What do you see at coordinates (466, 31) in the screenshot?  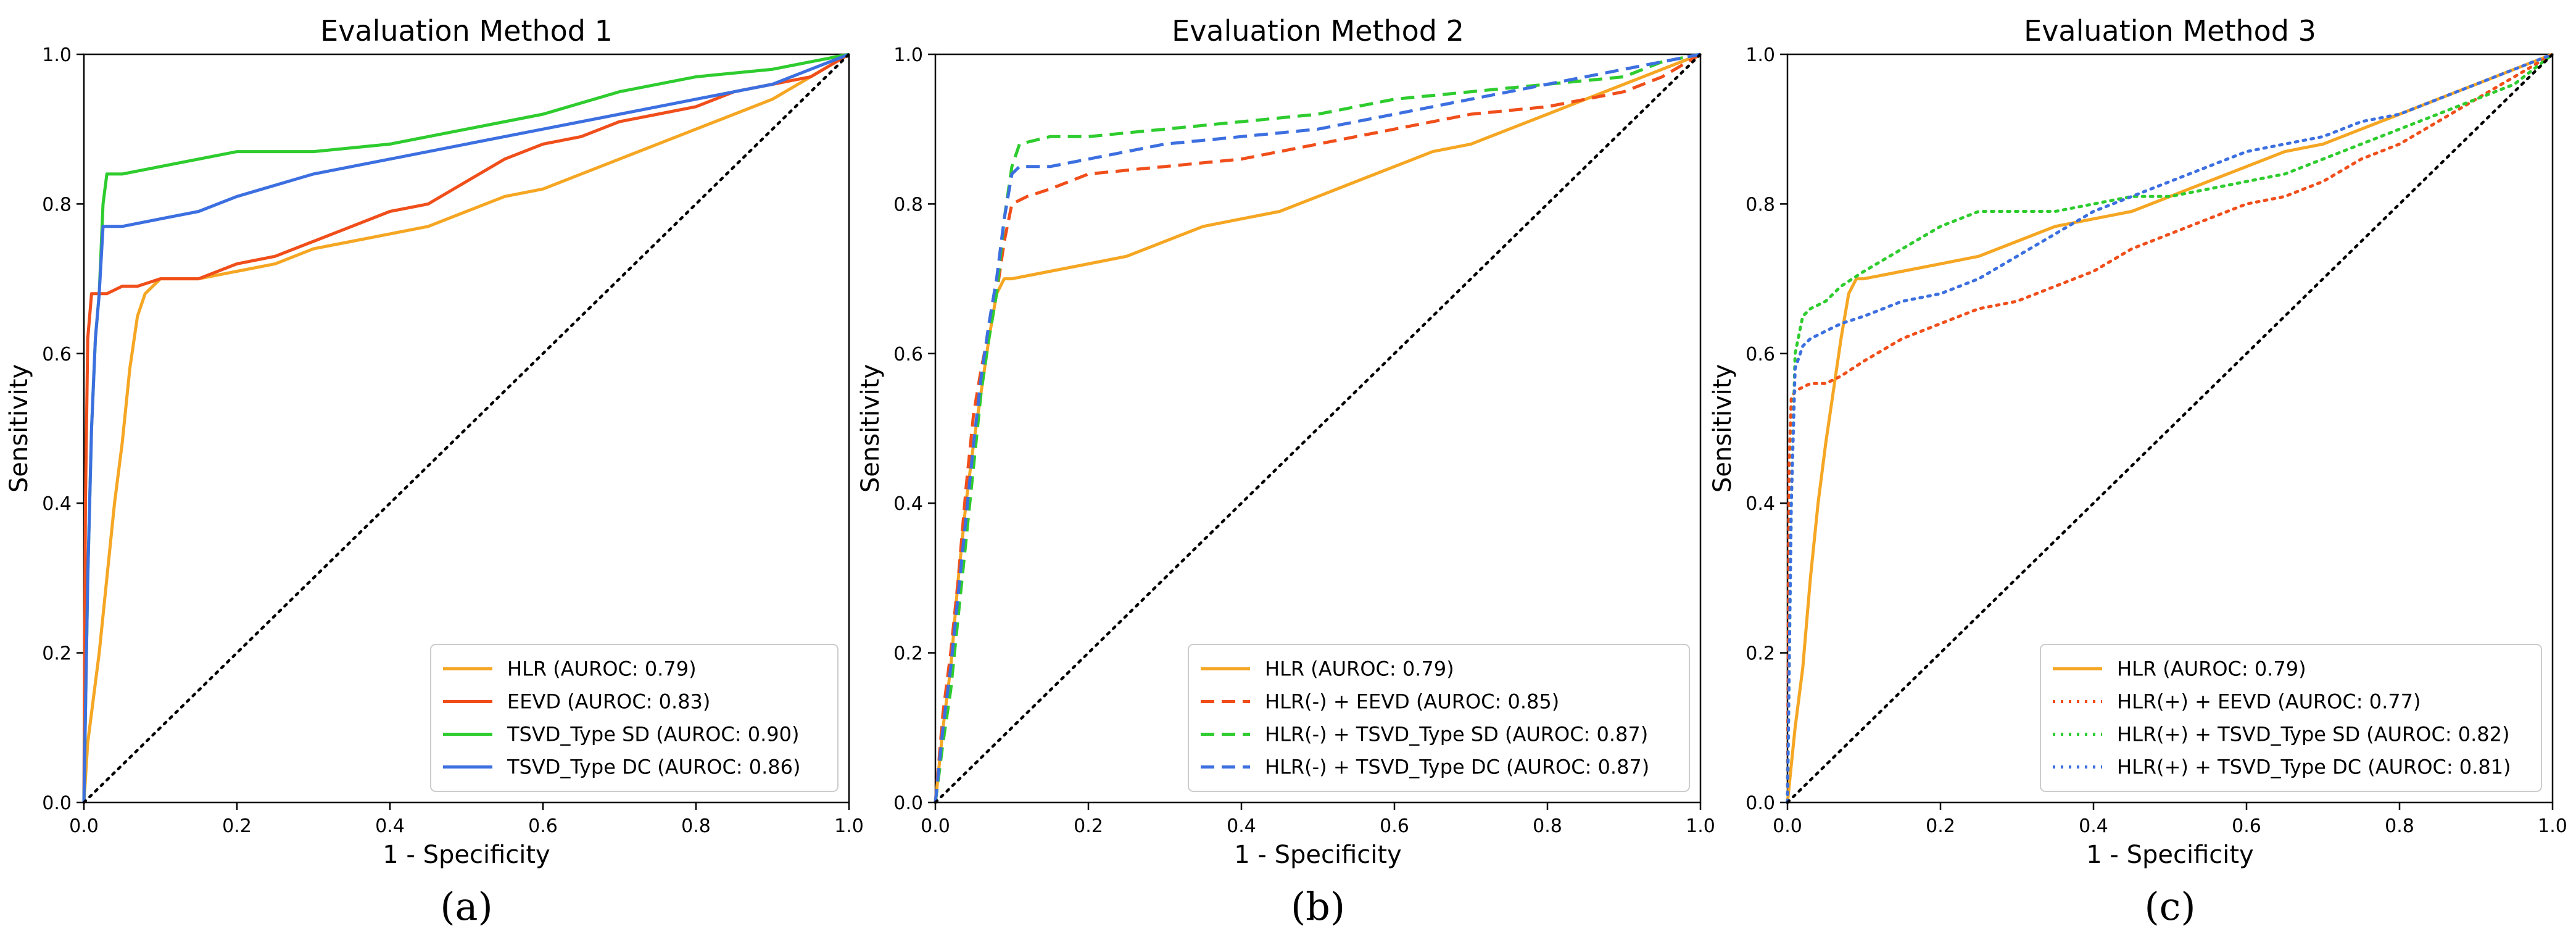 I see `chart-title: Evaluation Method 1` at bounding box center [466, 31].